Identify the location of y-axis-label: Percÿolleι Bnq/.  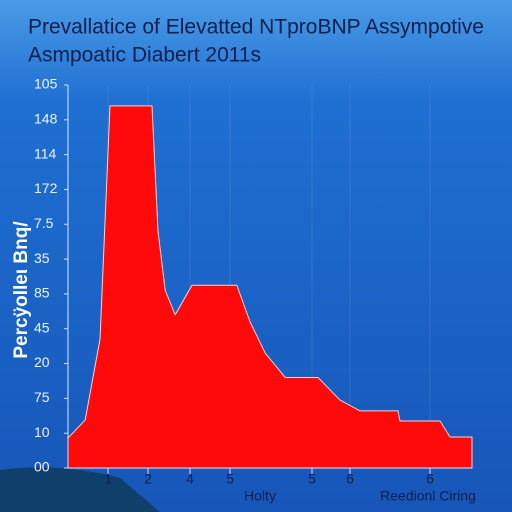
(21, 290).